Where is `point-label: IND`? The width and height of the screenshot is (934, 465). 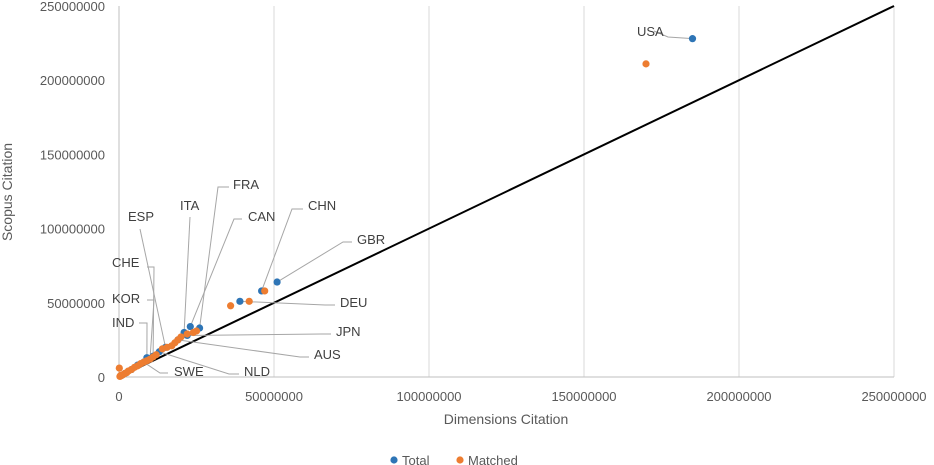 point-label: IND is located at coordinates (123, 322).